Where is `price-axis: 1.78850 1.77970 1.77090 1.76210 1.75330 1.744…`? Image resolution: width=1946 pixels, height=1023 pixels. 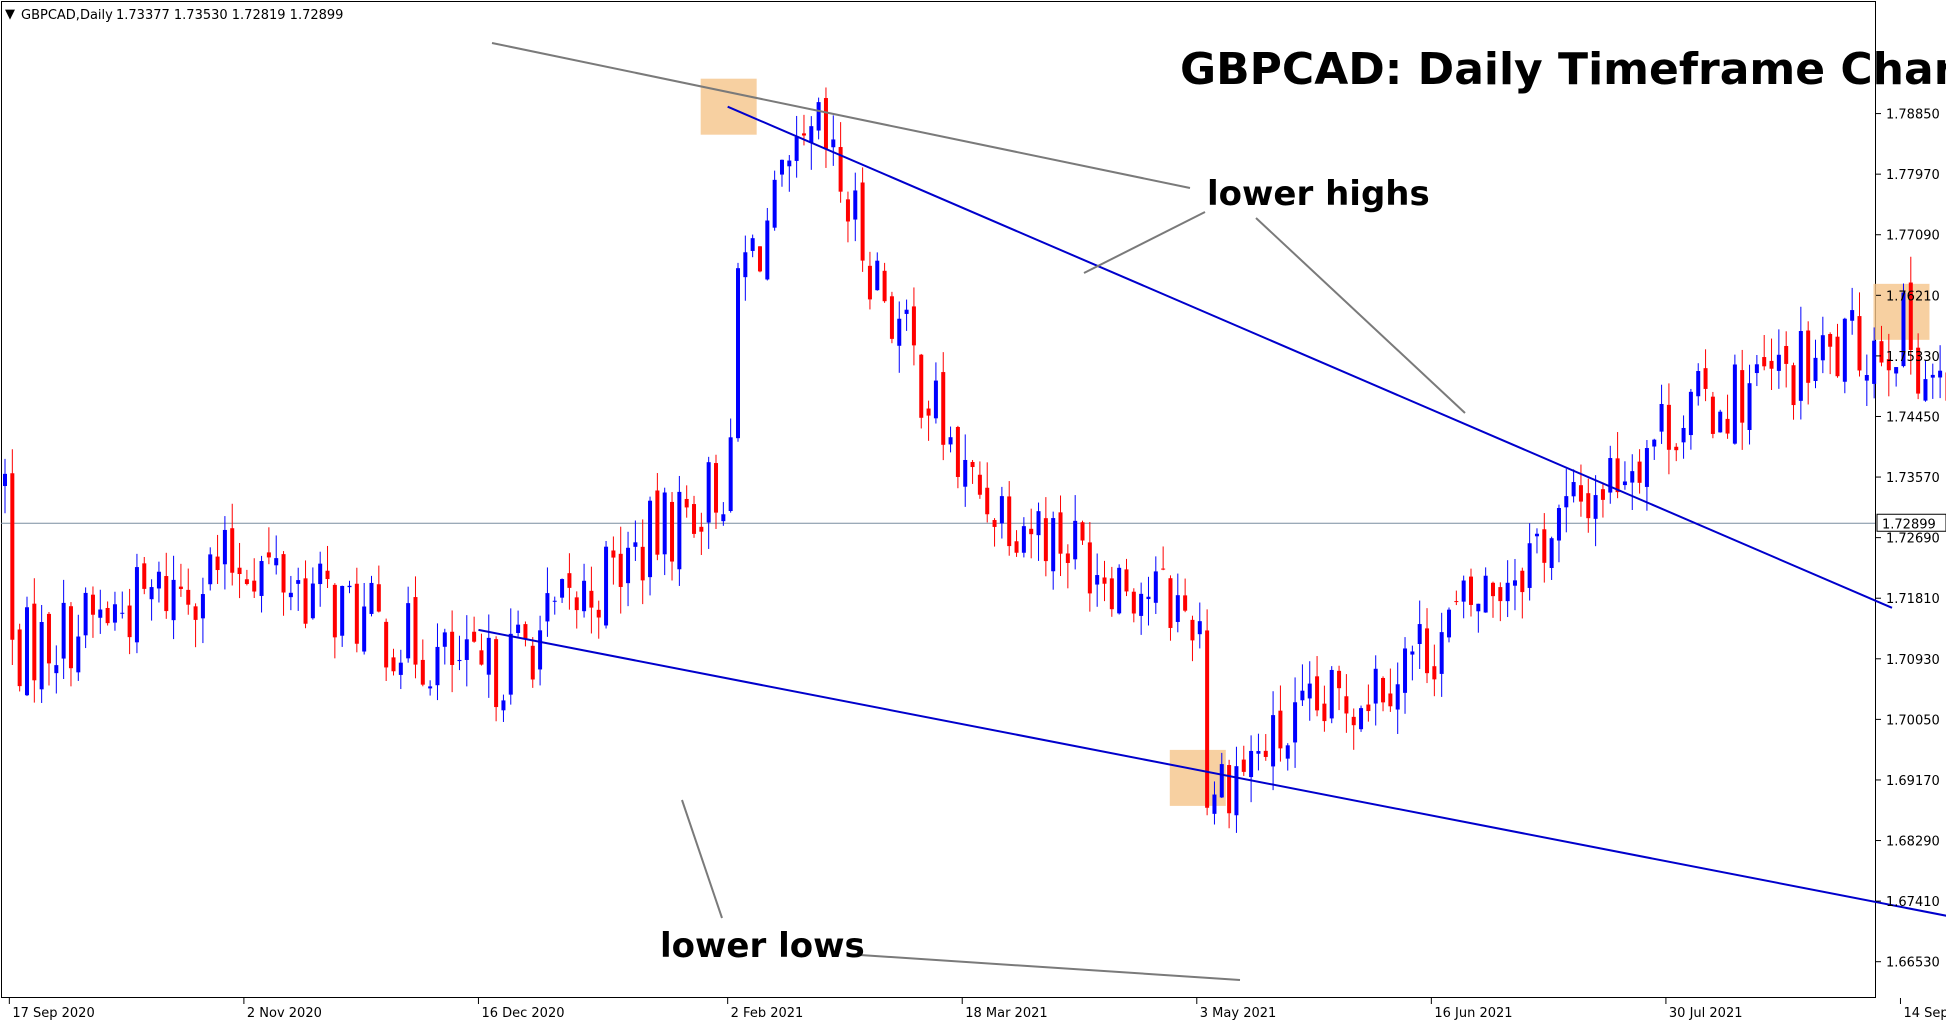 price-axis: 1.78850 1.77970 1.77090 1.76210 1.75330 1.744… is located at coordinates (1908, 539).